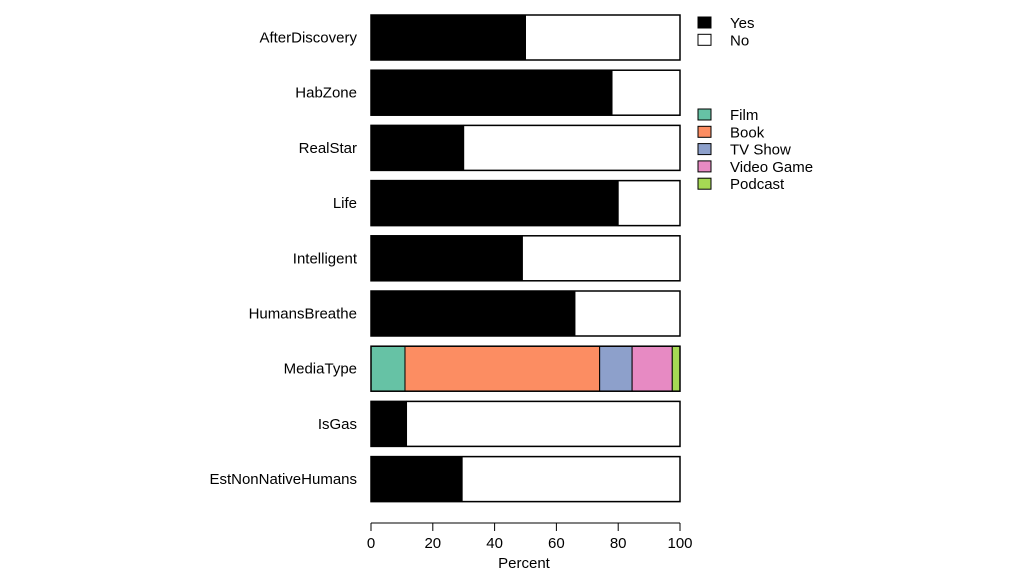 This screenshot has width=1024, height=576. Describe the element at coordinates (320, 369) in the screenshot. I see `category-label: MediaType` at that location.